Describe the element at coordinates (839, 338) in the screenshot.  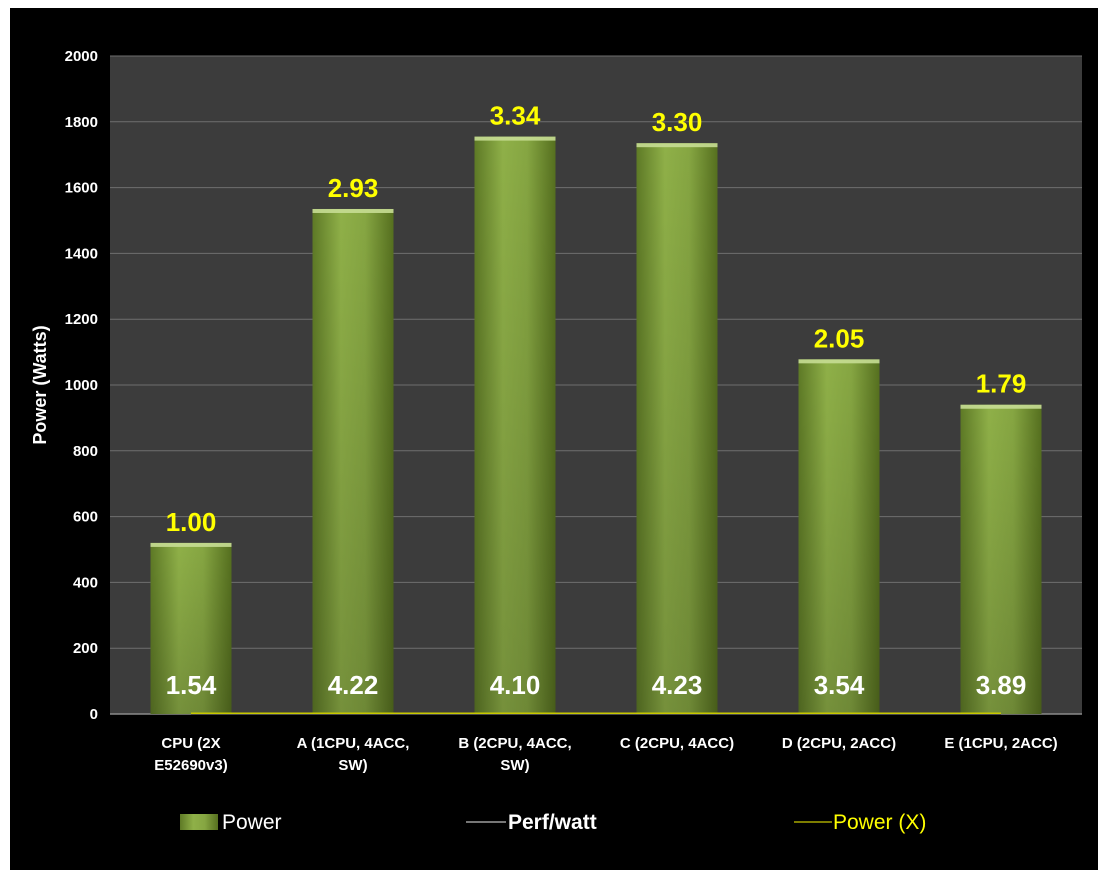
I see `bar-top-label: 2.05` at that location.